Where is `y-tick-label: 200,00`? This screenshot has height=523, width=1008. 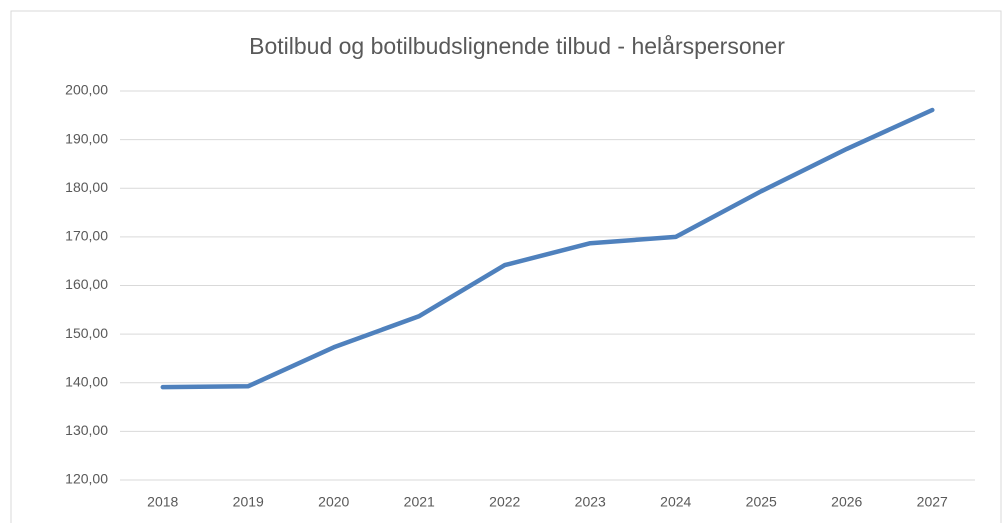 y-tick-label: 200,00 is located at coordinates (86, 90).